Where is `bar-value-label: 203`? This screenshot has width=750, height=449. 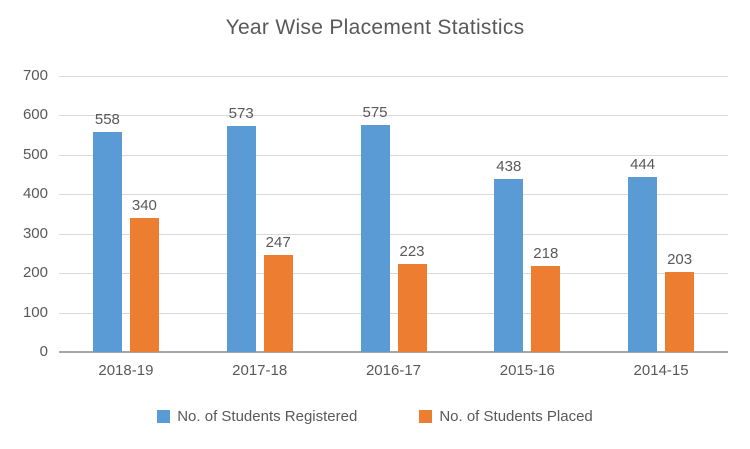 bar-value-label: 203 is located at coordinates (680, 259).